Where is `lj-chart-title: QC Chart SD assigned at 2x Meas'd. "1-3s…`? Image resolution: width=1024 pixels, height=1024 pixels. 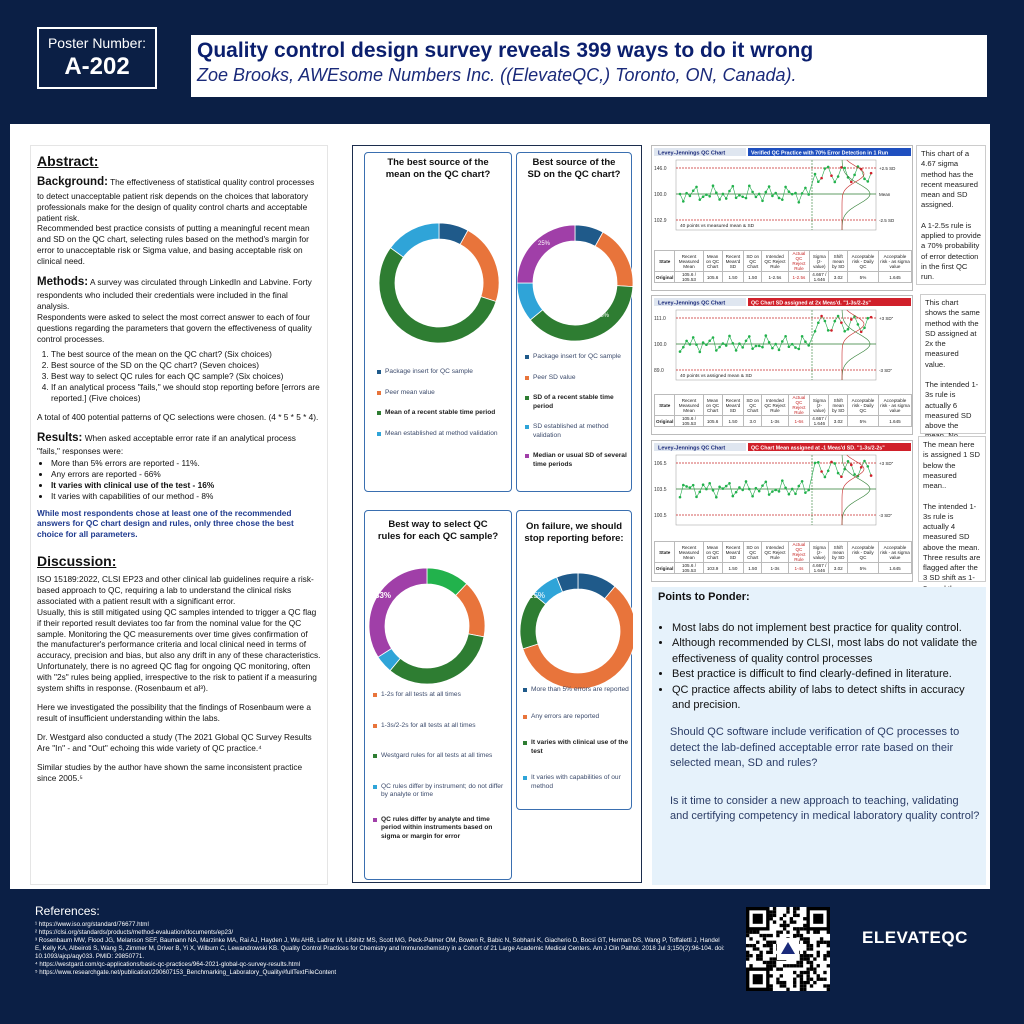 lj-chart-title: QC Chart SD assigned at 2x Meas'd. "1-3s… is located at coordinates (811, 304).